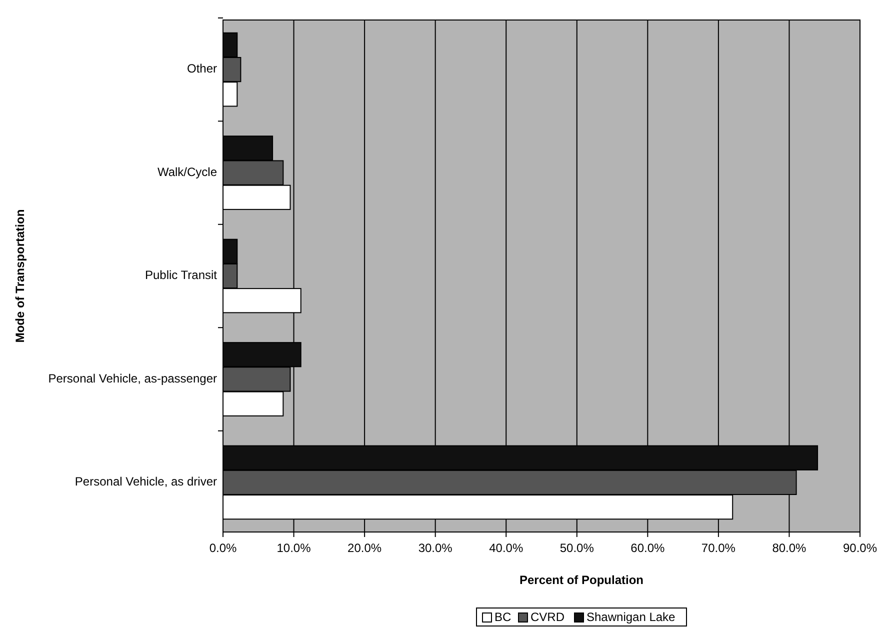 The height and width of the screenshot is (640, 888). Describe the element at coordinates (435, 548) in the screenshot. I see `x-tick-label: 30.0%` at that location.